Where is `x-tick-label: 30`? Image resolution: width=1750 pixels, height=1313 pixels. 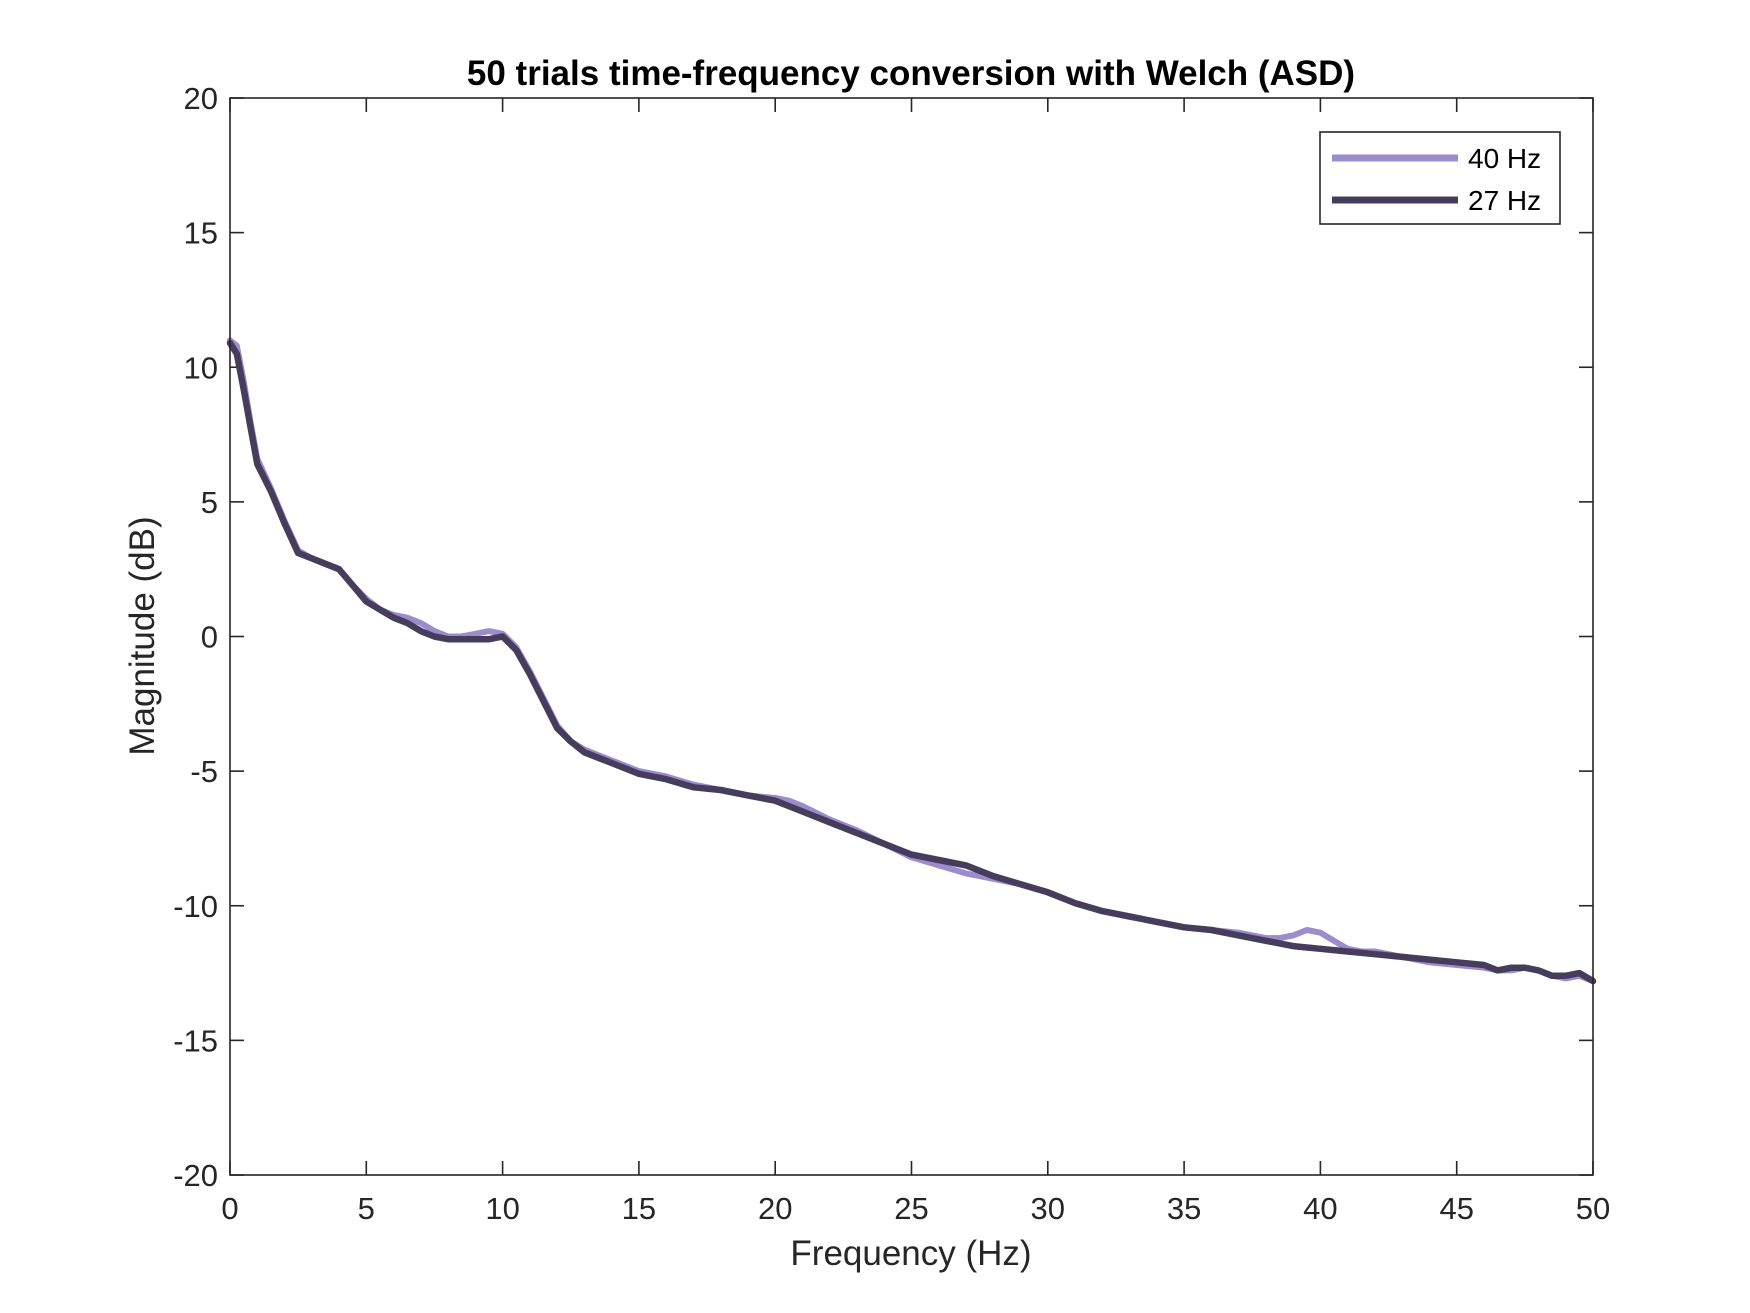
x-tick-label: 30 is located at coordinates (1048, 1208).